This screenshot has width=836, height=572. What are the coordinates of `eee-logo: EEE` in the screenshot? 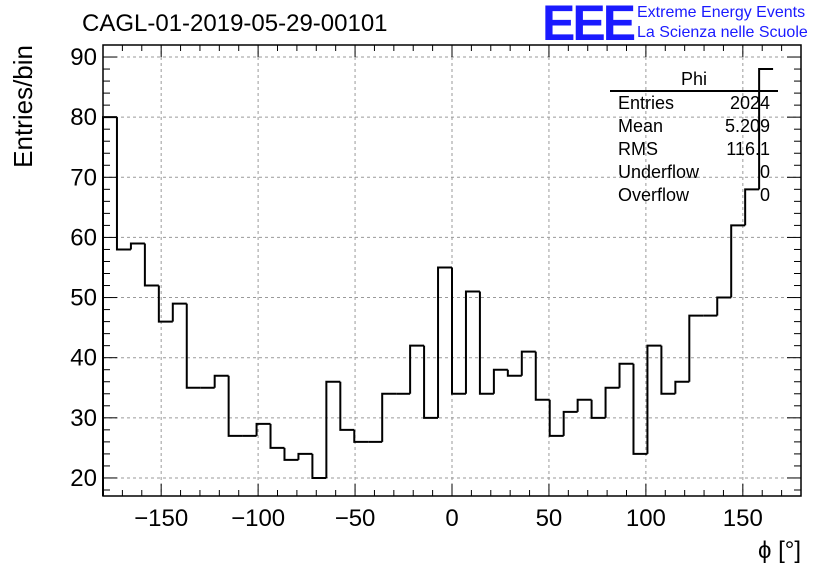 It's located at (589, 25).